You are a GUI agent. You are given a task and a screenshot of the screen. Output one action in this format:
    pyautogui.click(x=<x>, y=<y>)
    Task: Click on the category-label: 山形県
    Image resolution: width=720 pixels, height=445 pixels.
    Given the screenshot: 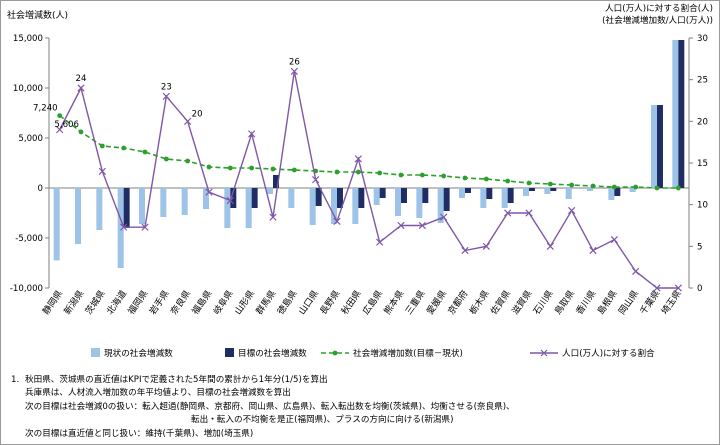 What is the action you would take?
    pyautogui.click(x=244, y=302)
    